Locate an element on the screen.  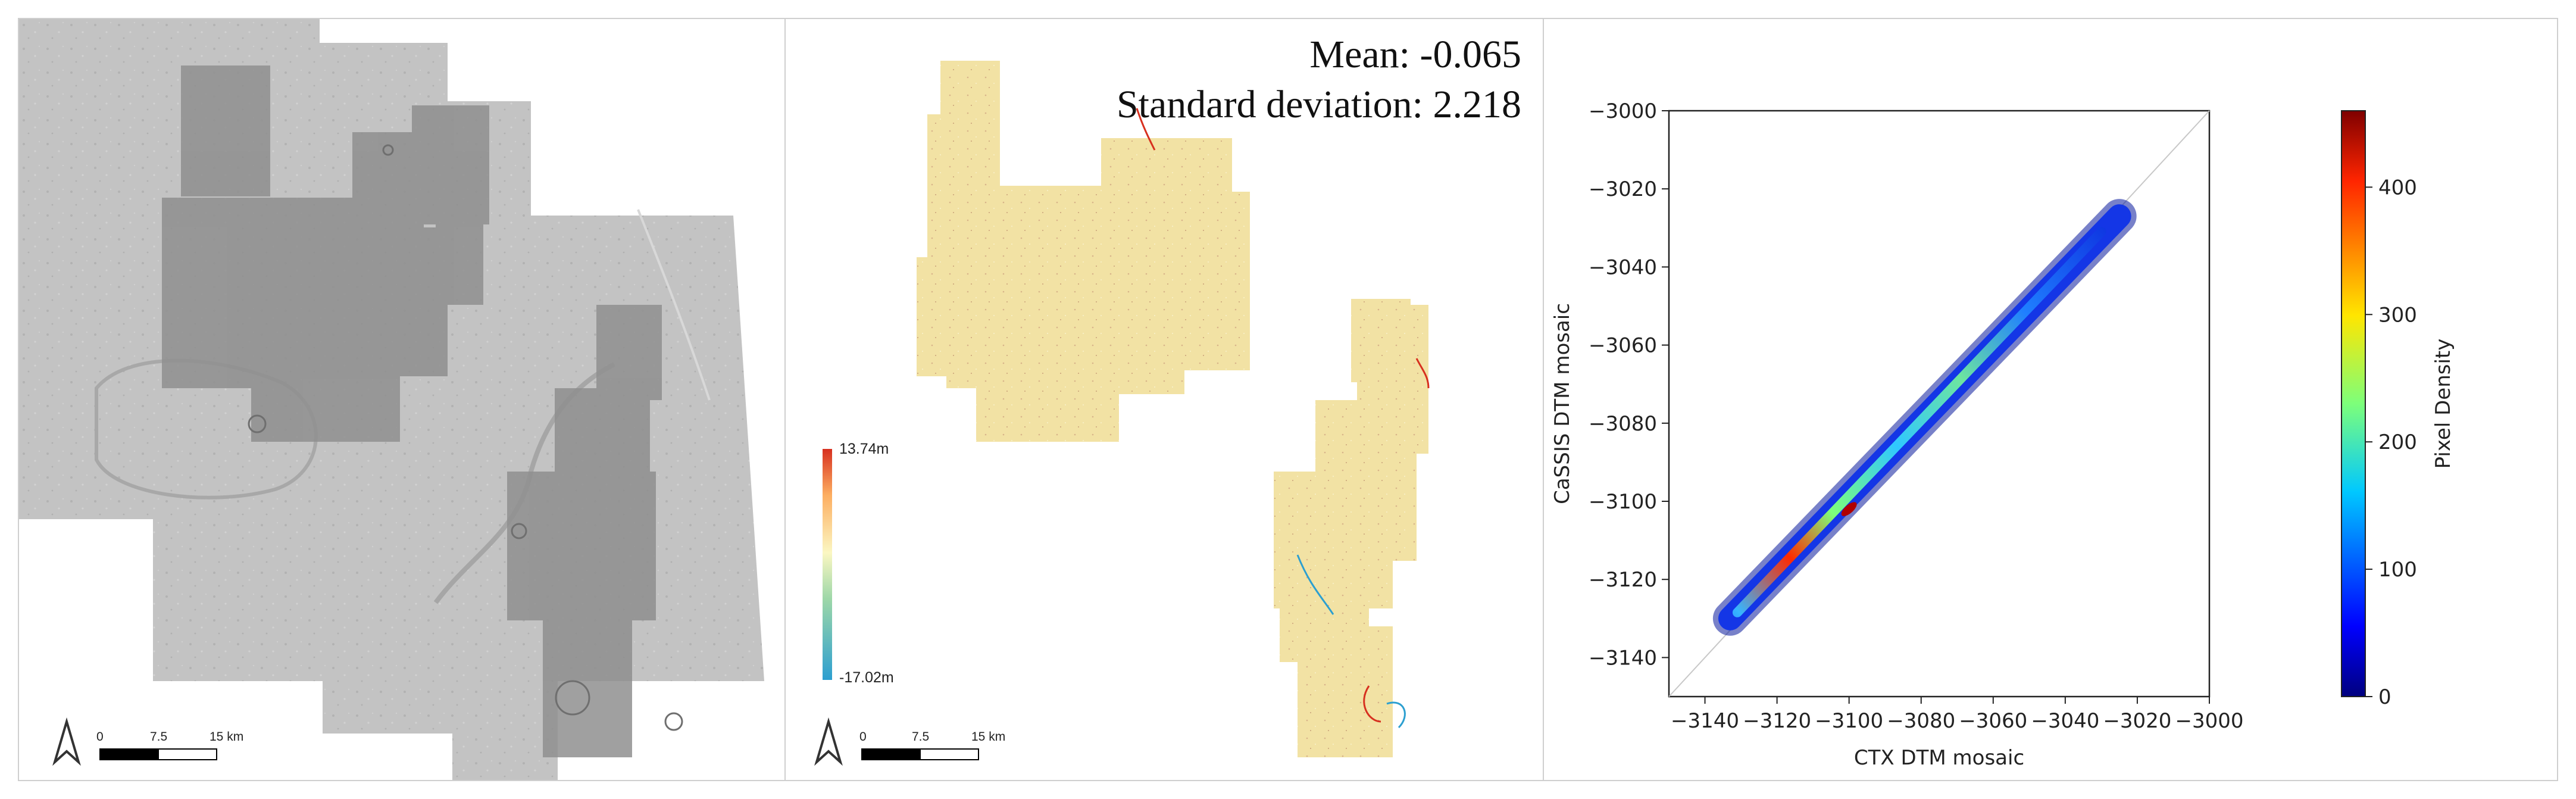
x-tick-label: −3140 is located at coordinates (1705, 721).